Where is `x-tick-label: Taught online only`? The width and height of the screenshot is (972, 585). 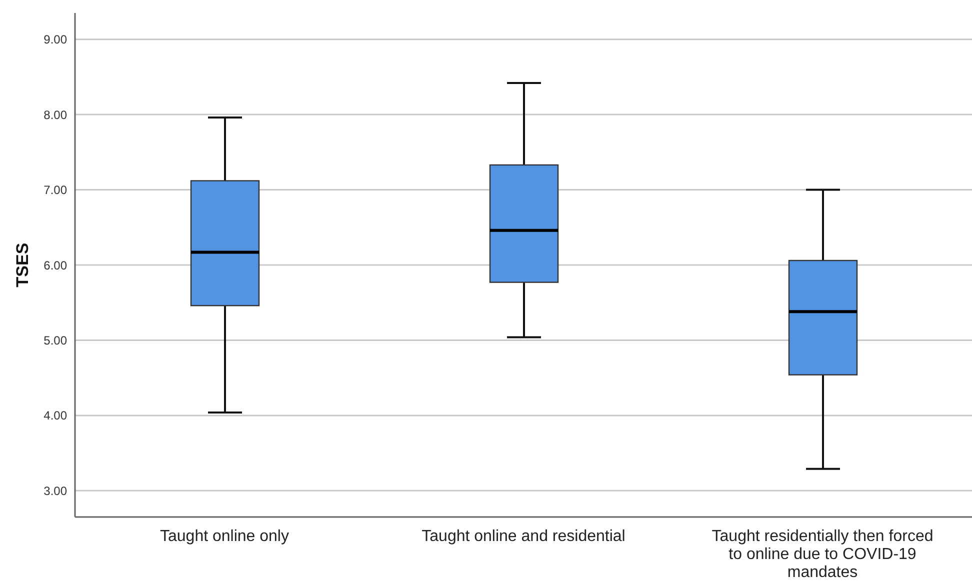
x-tick-label: Taught online only is located at coordinates (224, 536).